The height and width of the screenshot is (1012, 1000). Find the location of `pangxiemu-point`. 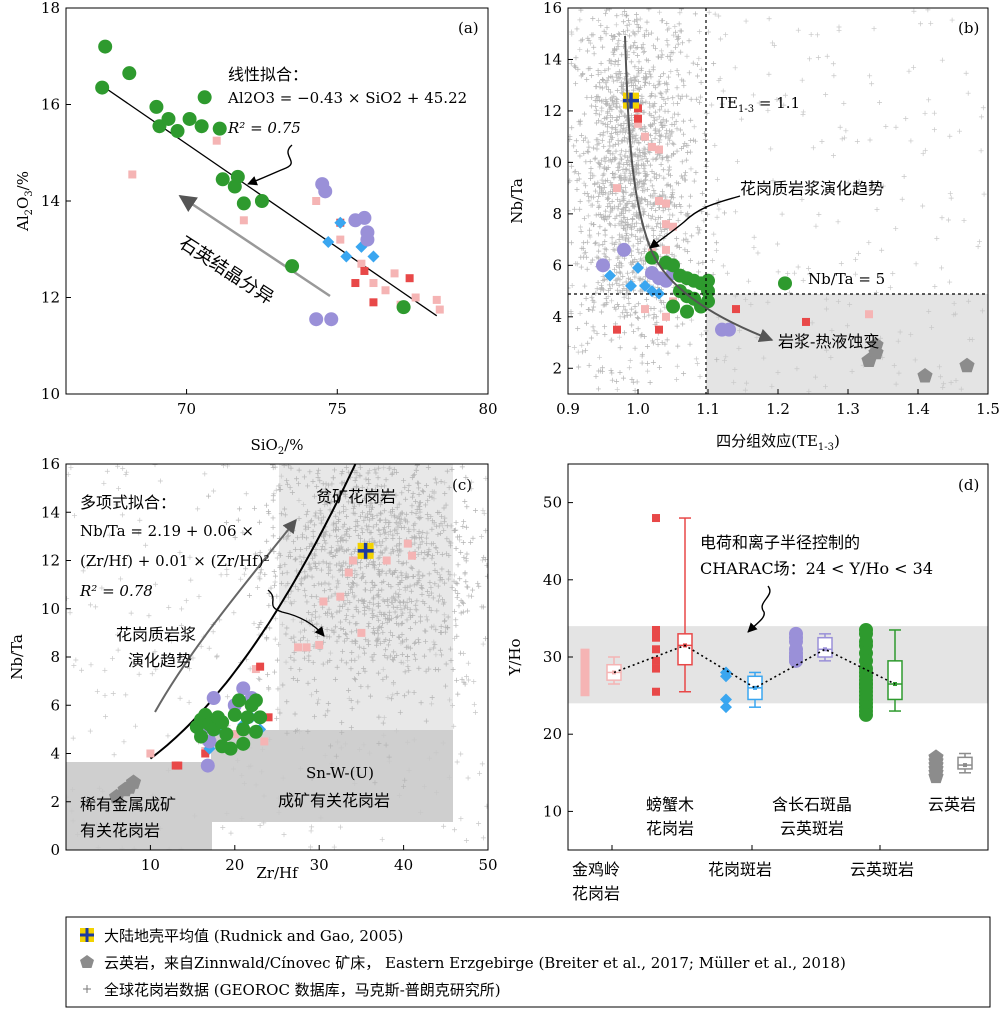

pangxiemu-point is located at coordinates (178, 765).